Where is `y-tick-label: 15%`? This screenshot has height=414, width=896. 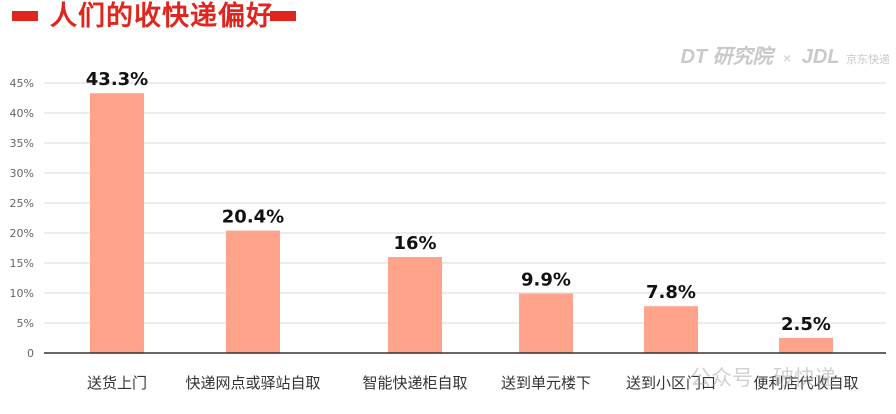
y-tick-label: 15% is located at coordinates (22, 263).